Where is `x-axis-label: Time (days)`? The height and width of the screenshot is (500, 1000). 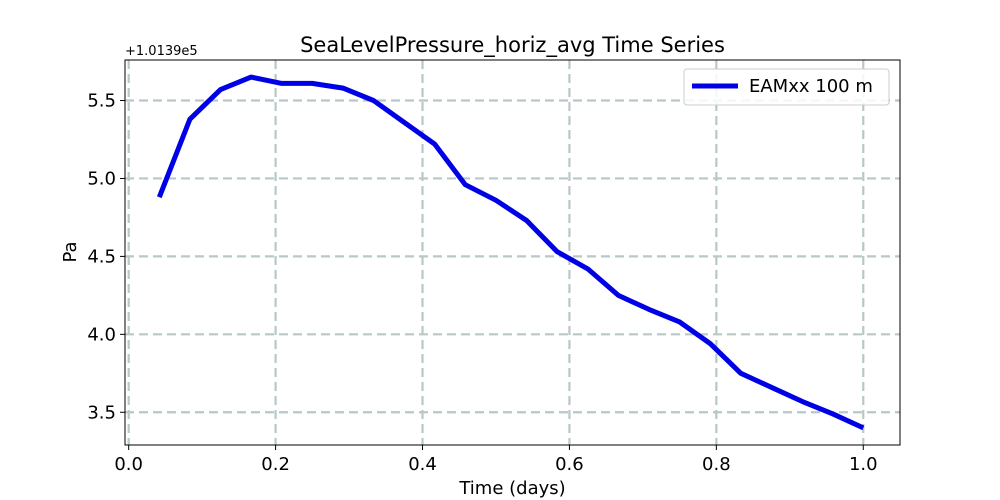
x-axis-label: Time (days) is located at coordinates (511, 488).